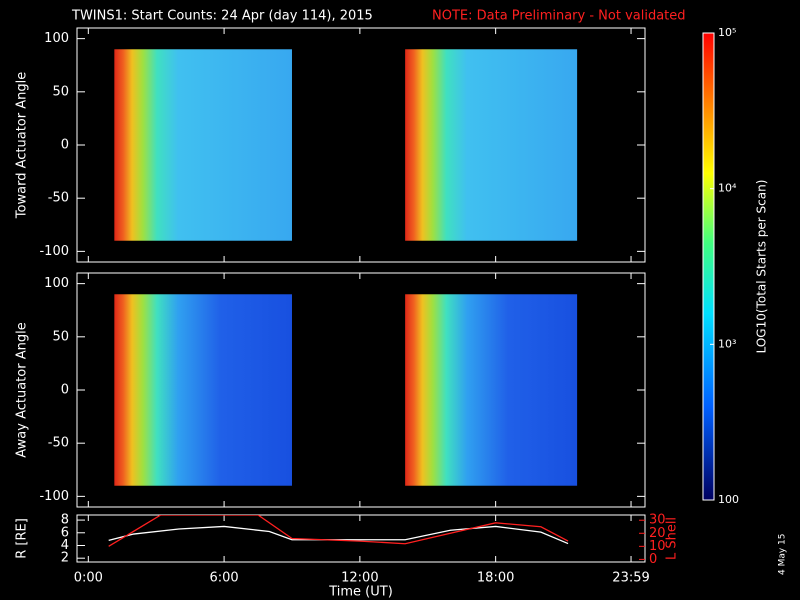  Describe the element at coordinates (559, 16) in the screenshot. I see `note: NOTE: Data Preliminary - Not validated` at that location.